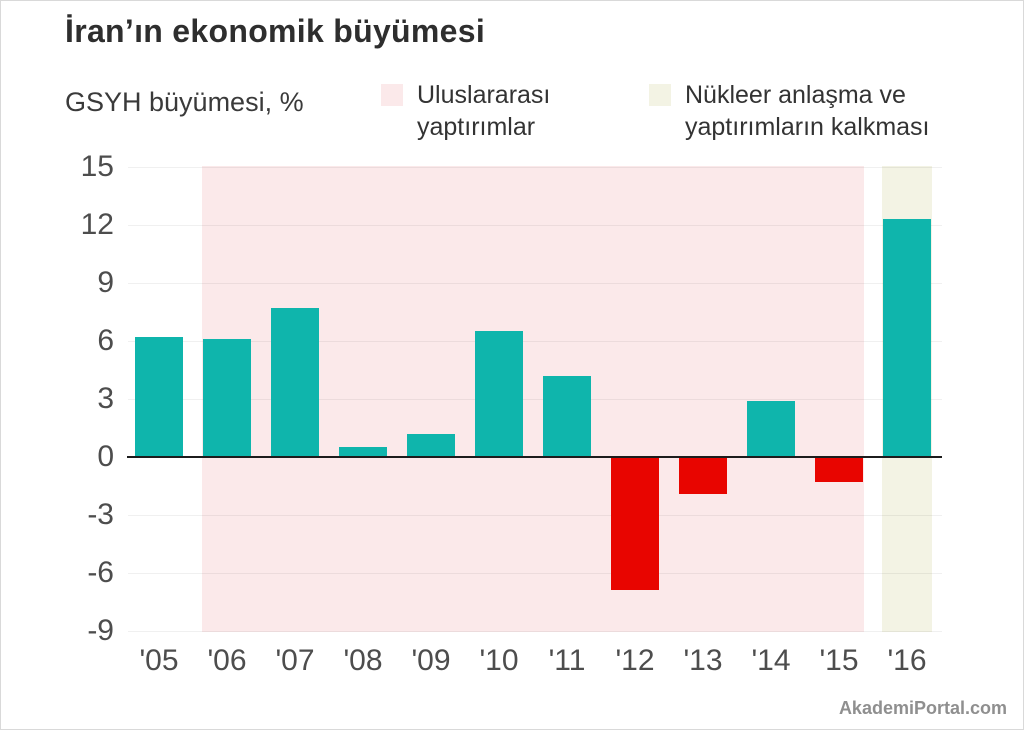 The image size is (1024, 730). Describe the element at coordinates (100, 514) in the screenshot. I see `y-axis-tick-label: -3` at that location.